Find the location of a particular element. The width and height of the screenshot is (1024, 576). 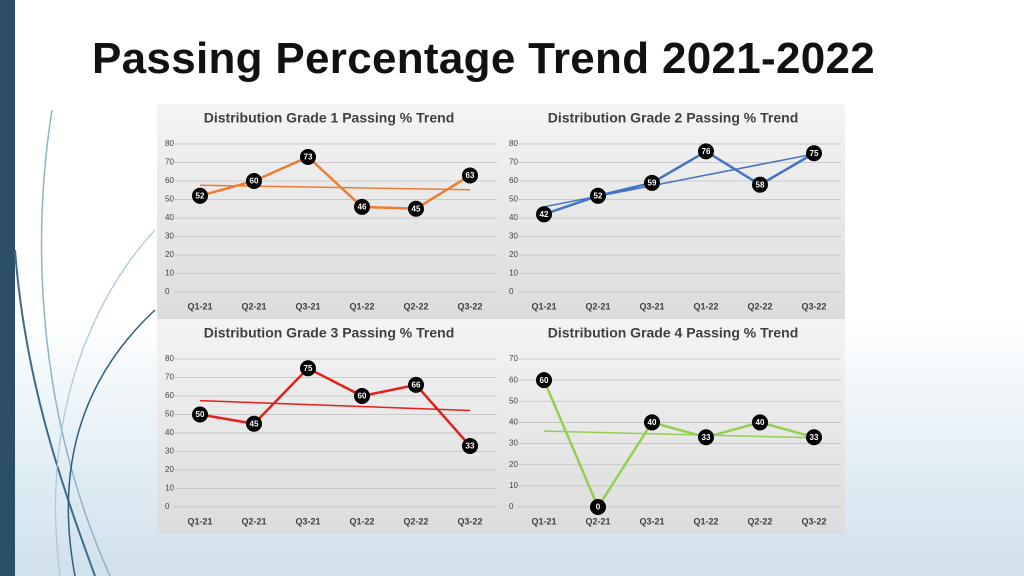

data-label: 63 is located at coordinates (470, 175).